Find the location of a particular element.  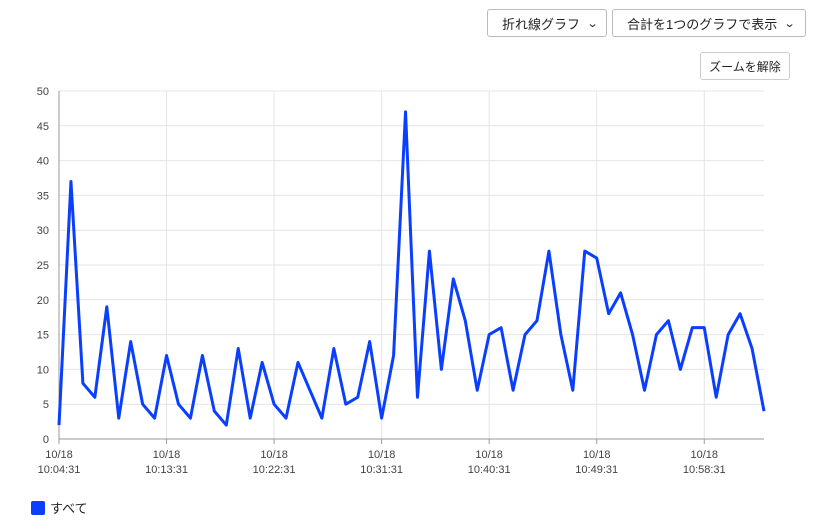

y-tick-label: 10 is located at coordinates (43, 370).